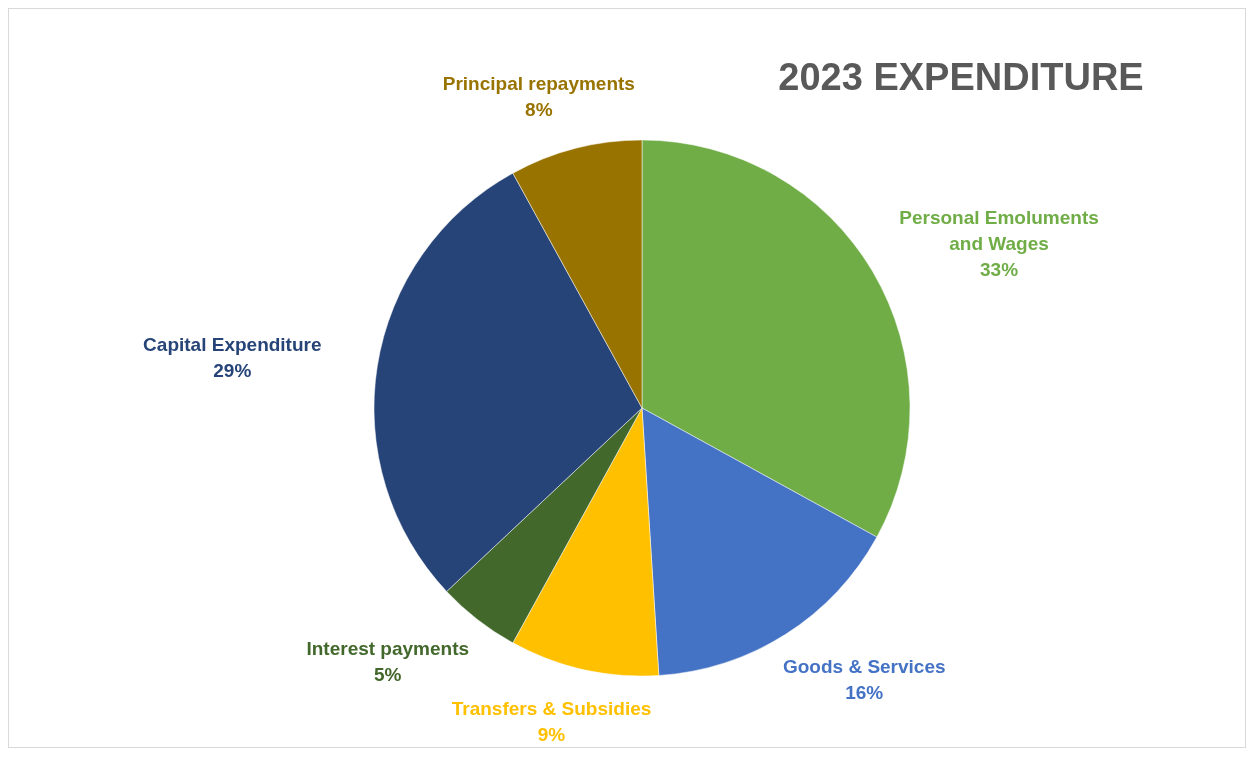 The width and height of the screenshot is (1254, 757). I want to click on data-label: 29%, so click(232, 370).